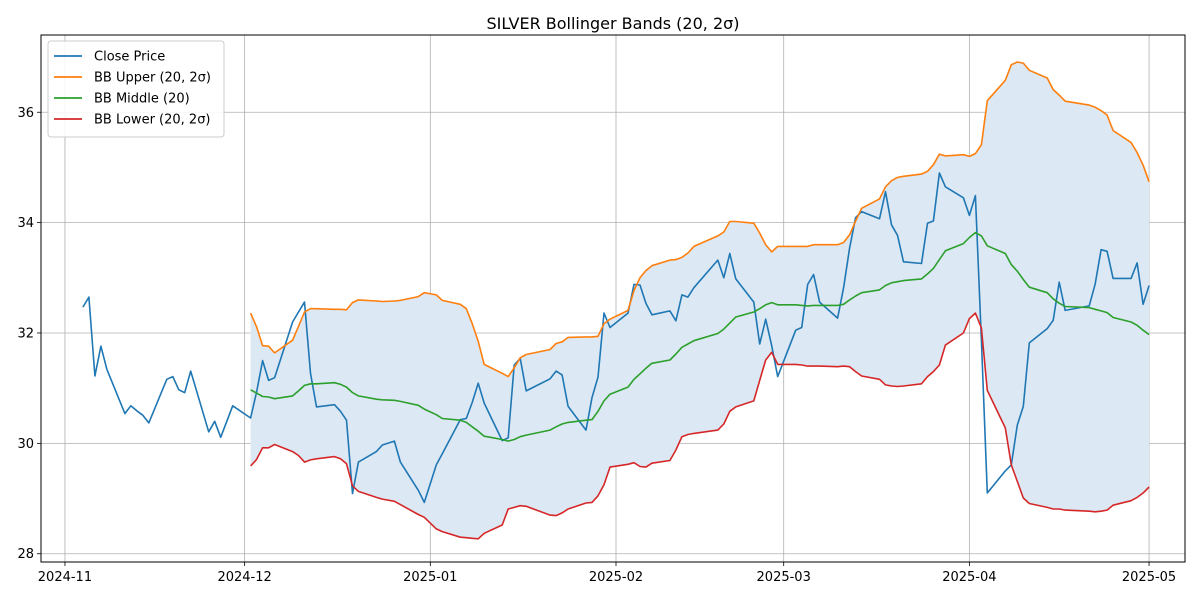 Image resolution: width=1200 pixels, height=600 pixels. I want to click on x-tick-label: 2025-02, so click(616, 577).